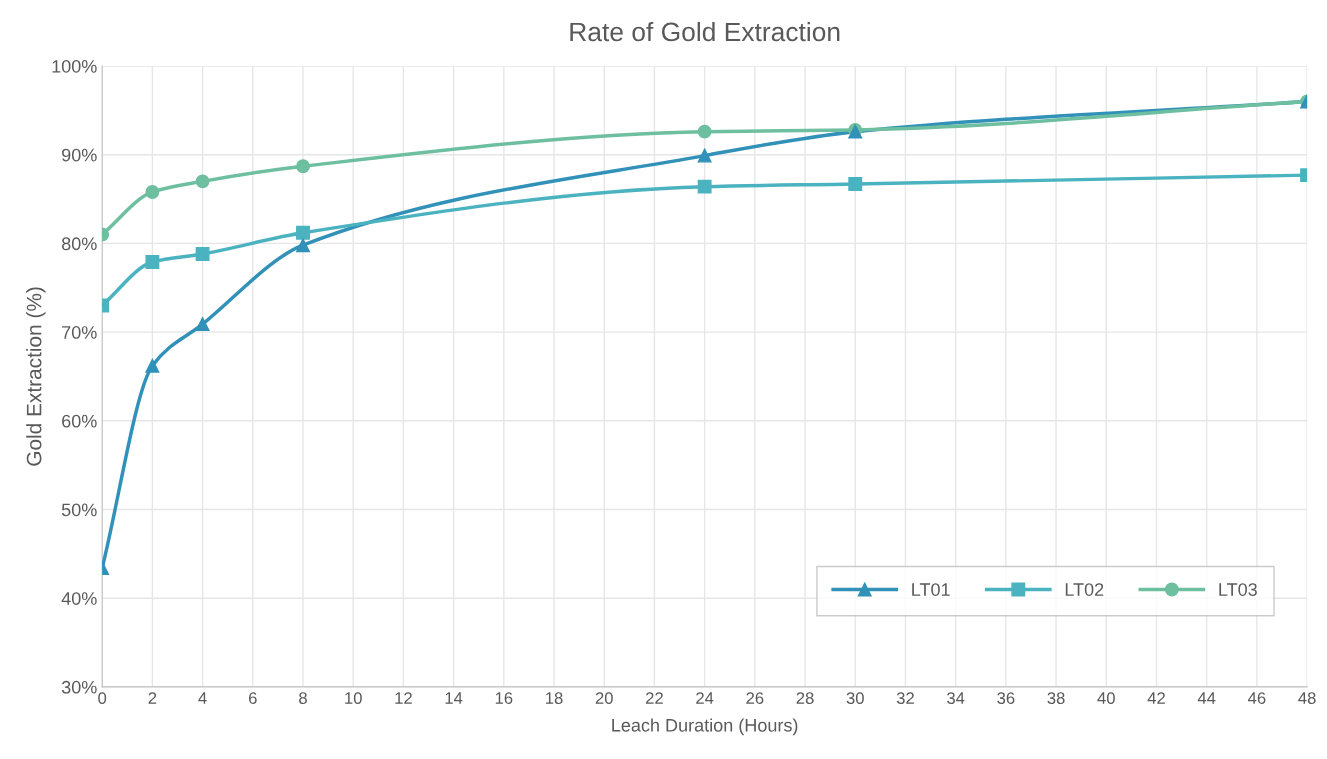 The width and height of the screenshot is (1327, 759). I want to click on x-tick-label: 44, so click(1206, 698).